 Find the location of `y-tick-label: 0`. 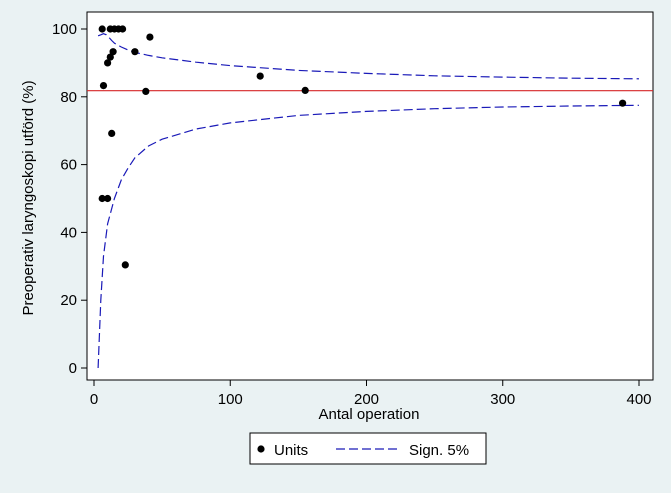

y-tick-label: 0 is located at coordinates (73, 368).